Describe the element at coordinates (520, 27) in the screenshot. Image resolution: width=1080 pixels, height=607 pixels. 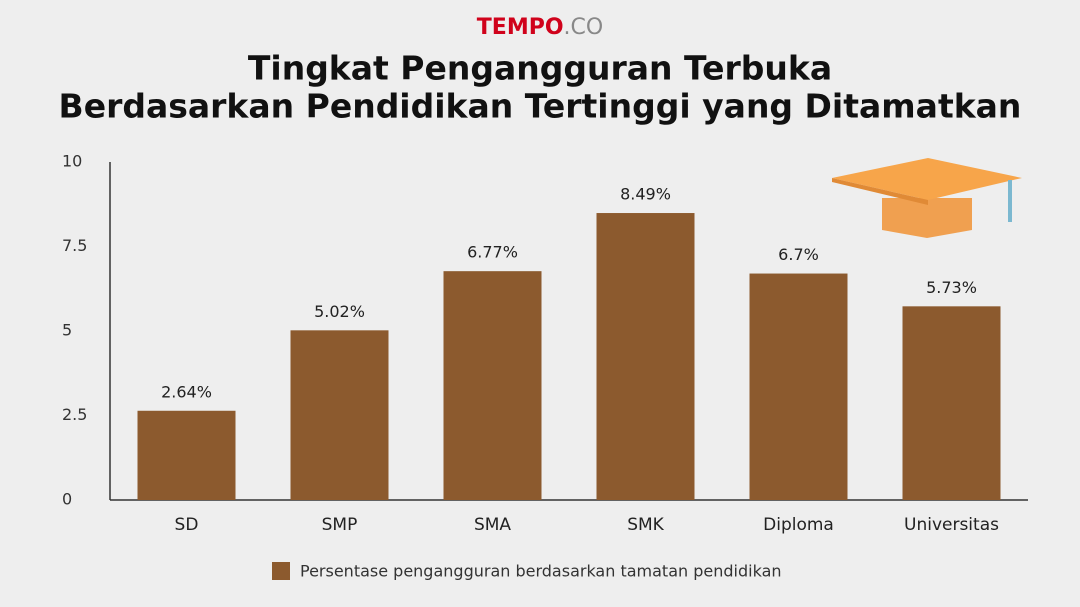
I see `brand-name: TEMPO` at that location.